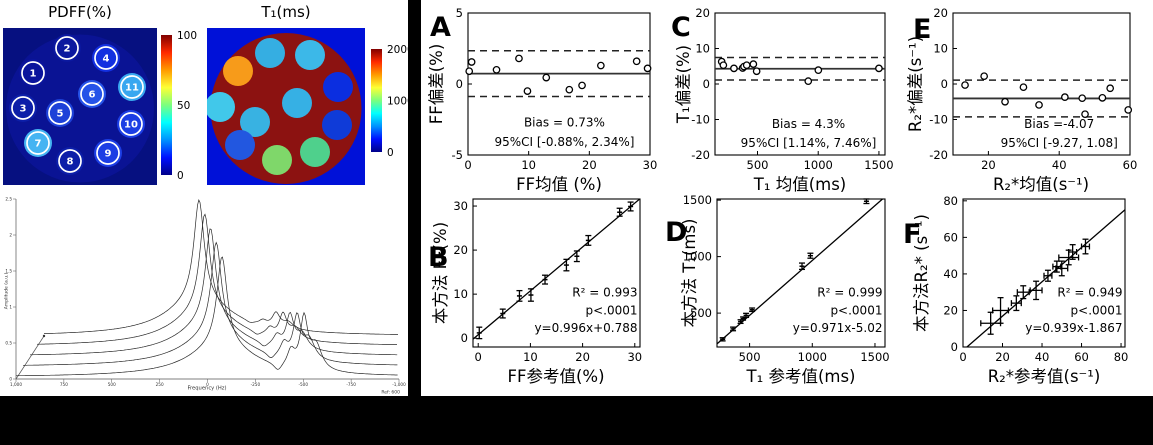 The width and height of the screenshot is (1153, 445). I want to click on vial-number-7: 7, so click(38, 144).